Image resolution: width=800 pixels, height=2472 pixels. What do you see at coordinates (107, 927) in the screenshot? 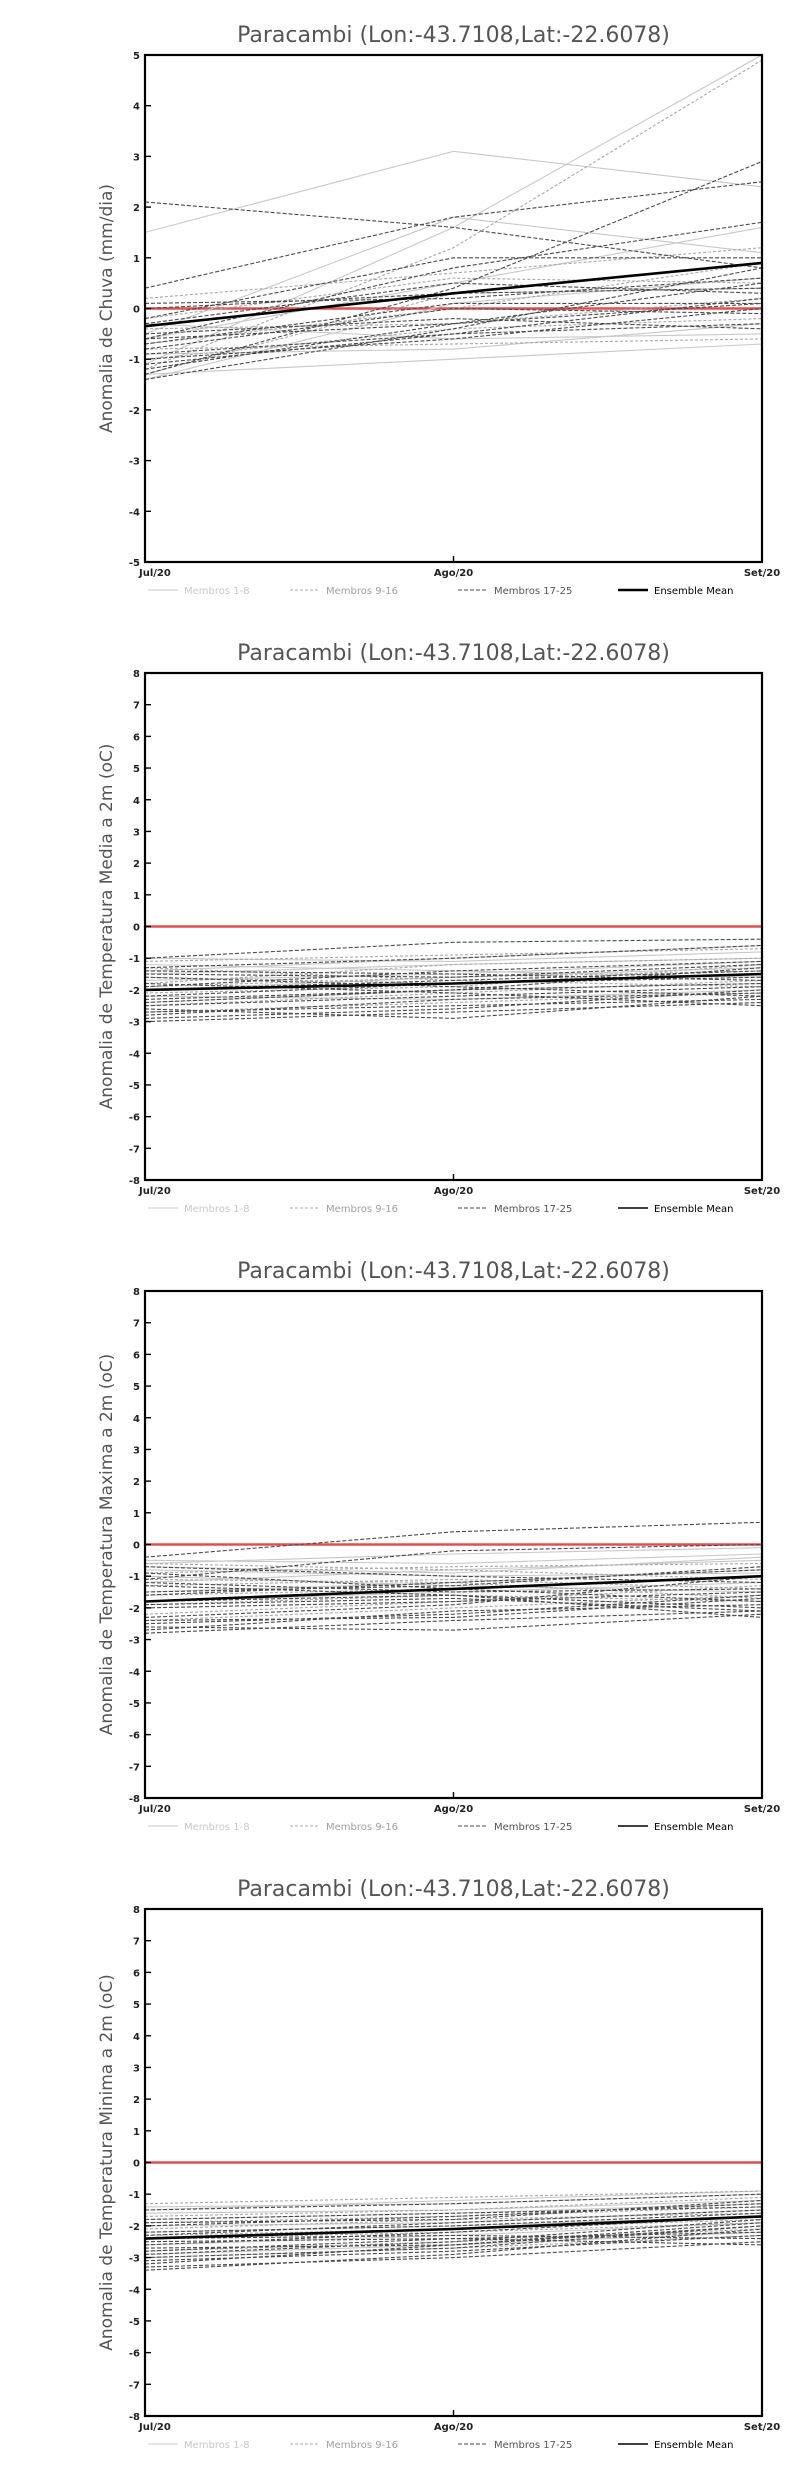
I see `y-axis-label: Anomalia de Temperatura Media a 2m (oC)` at bounding box center [107, 927].